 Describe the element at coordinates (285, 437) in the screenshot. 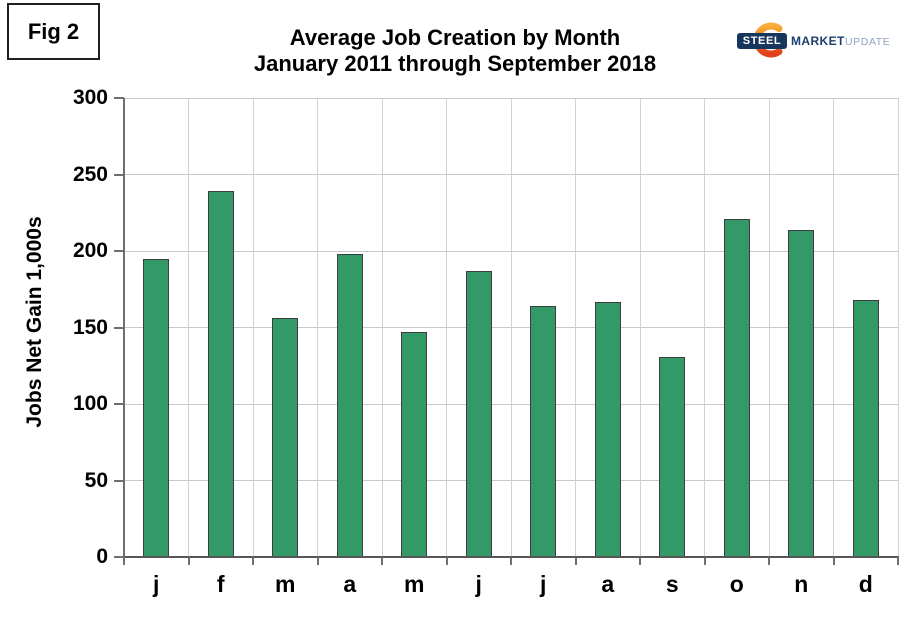

I see `bar-3-m` at that location.